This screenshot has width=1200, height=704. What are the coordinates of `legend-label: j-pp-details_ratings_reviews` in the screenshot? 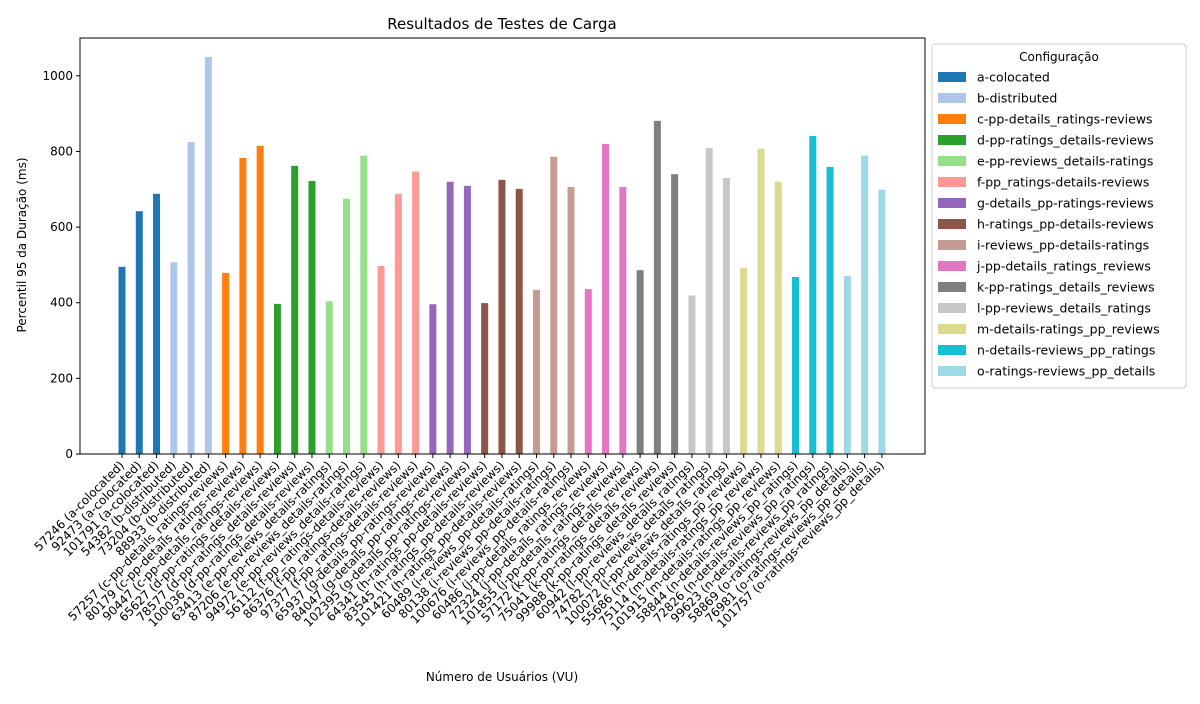 It's located at (1063, 266).